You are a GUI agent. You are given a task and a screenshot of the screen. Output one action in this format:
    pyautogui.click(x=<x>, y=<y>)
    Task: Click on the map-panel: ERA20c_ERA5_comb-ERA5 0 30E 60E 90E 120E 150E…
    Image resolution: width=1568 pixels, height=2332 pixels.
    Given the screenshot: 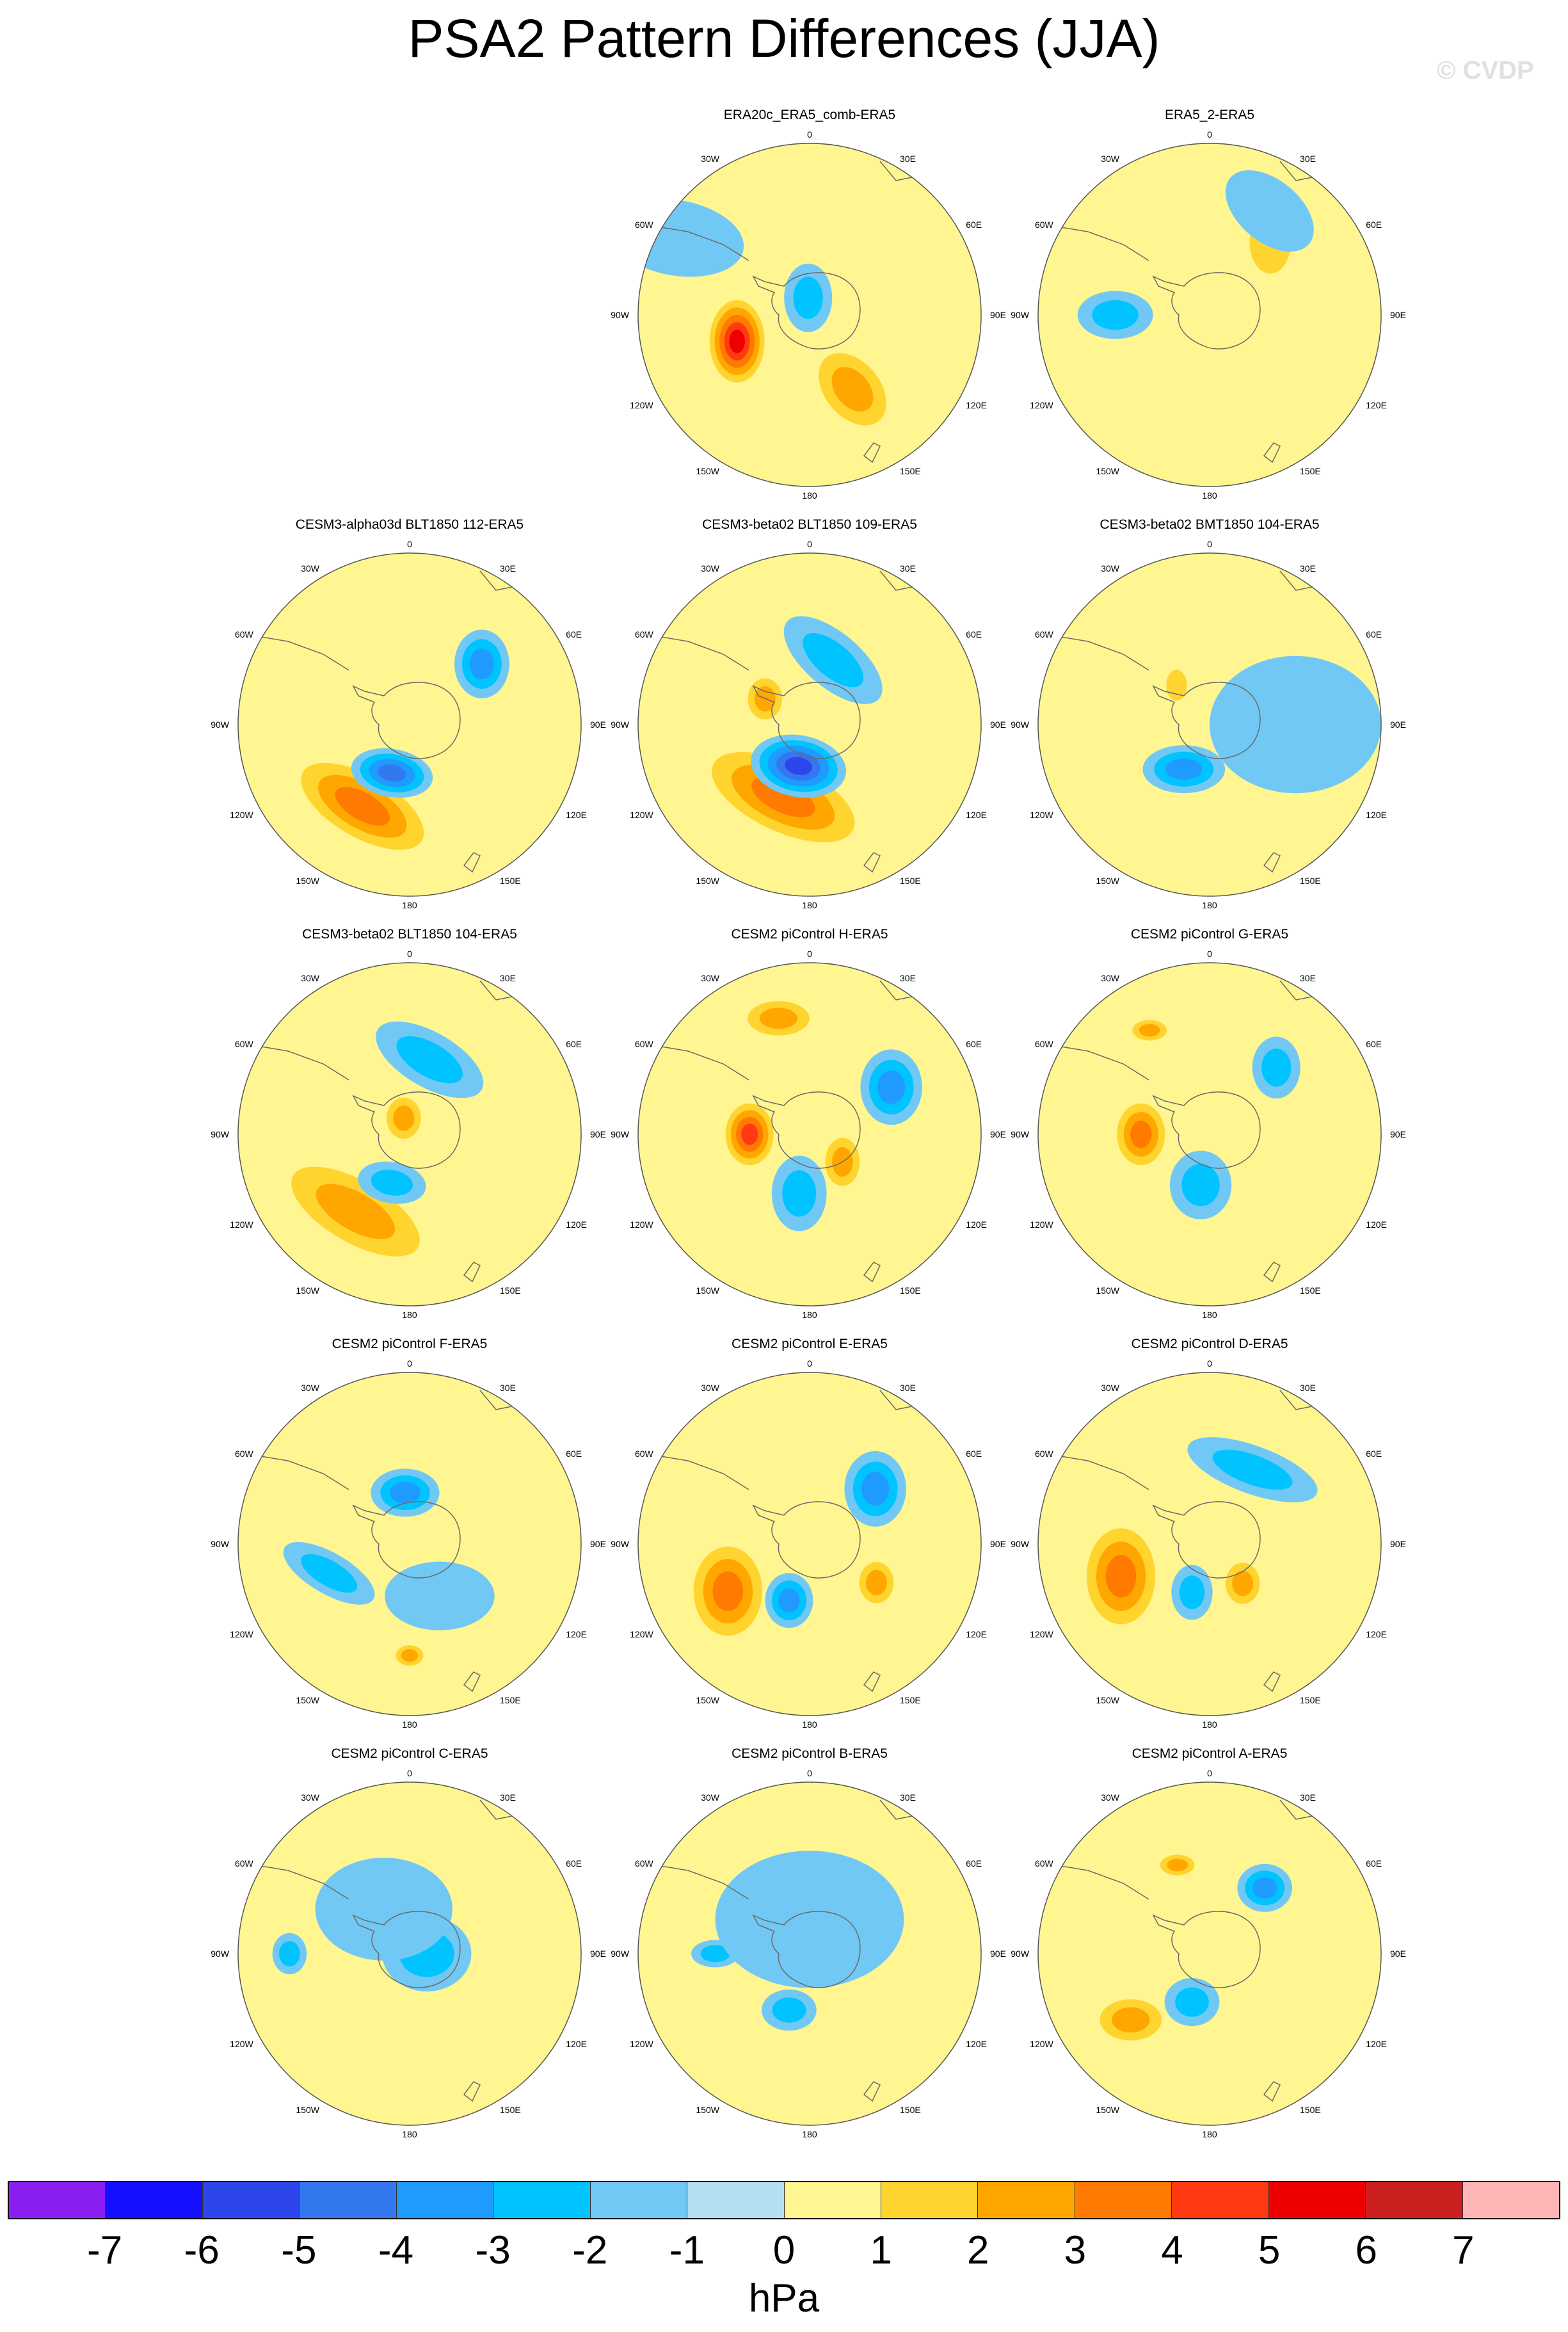 What is the action you would take?
    pyautogui.click(x=809, y=312)
    